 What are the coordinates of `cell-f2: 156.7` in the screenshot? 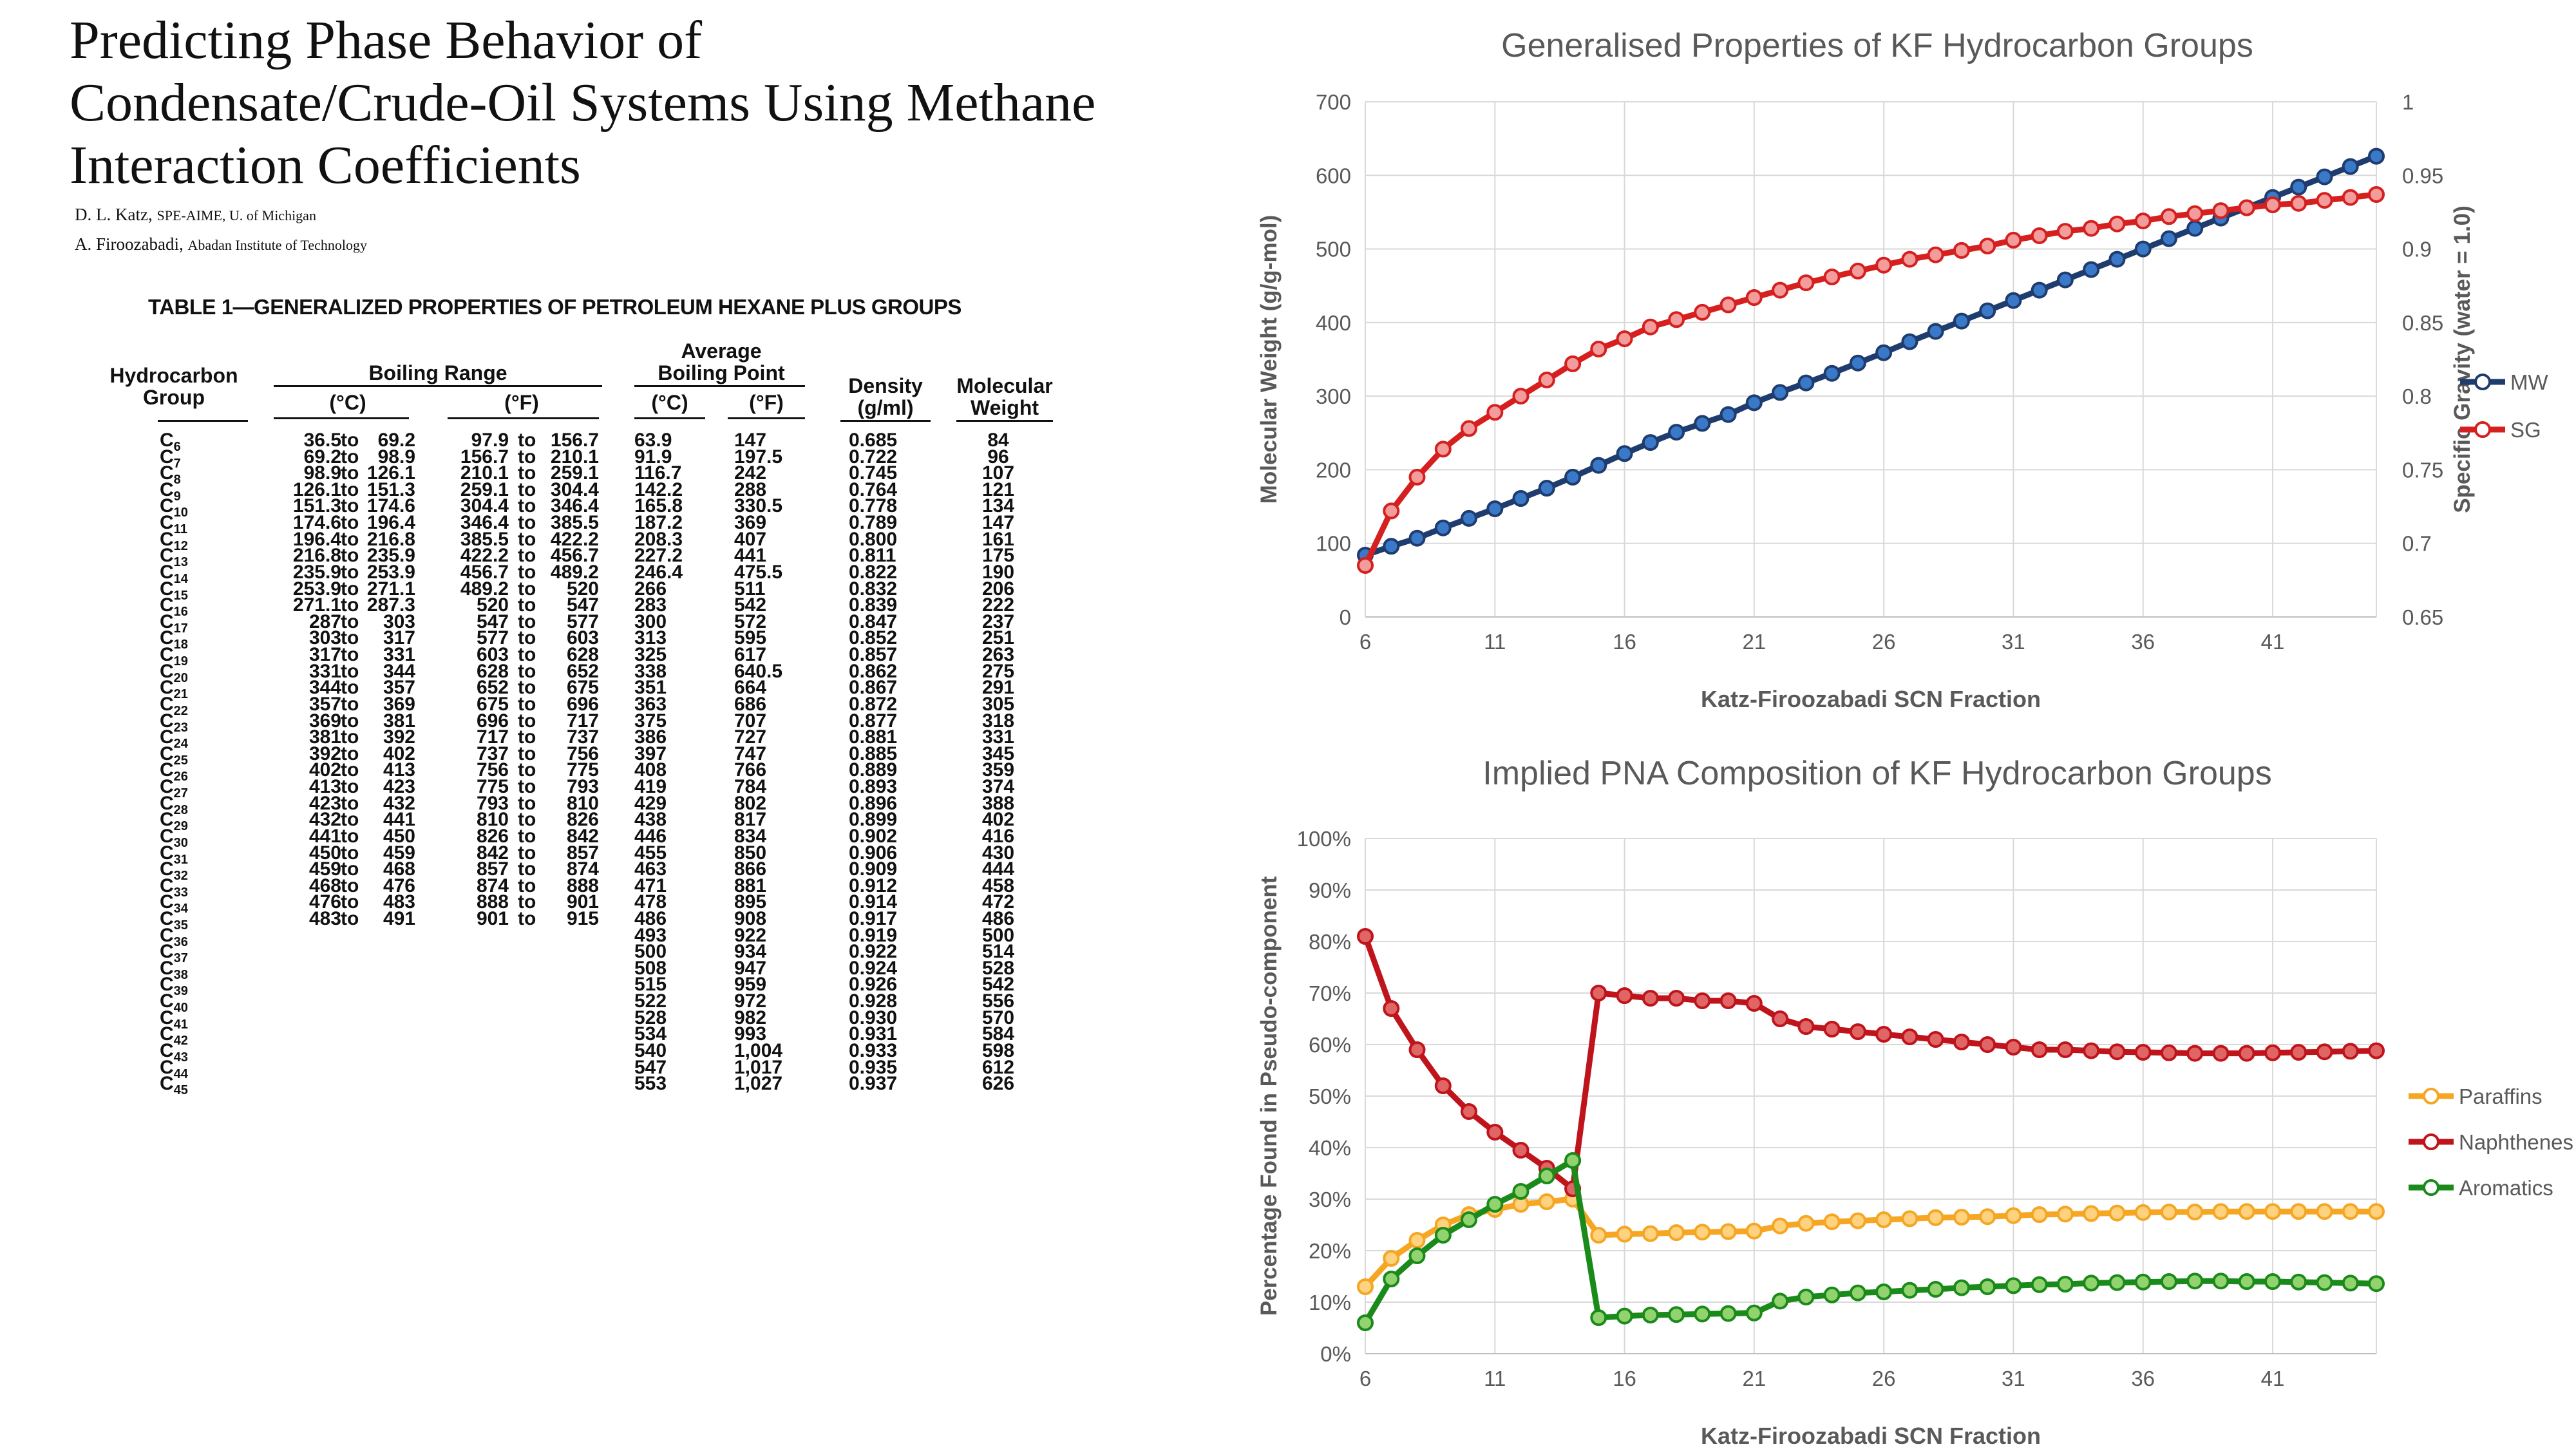 It's located at (574, 441).